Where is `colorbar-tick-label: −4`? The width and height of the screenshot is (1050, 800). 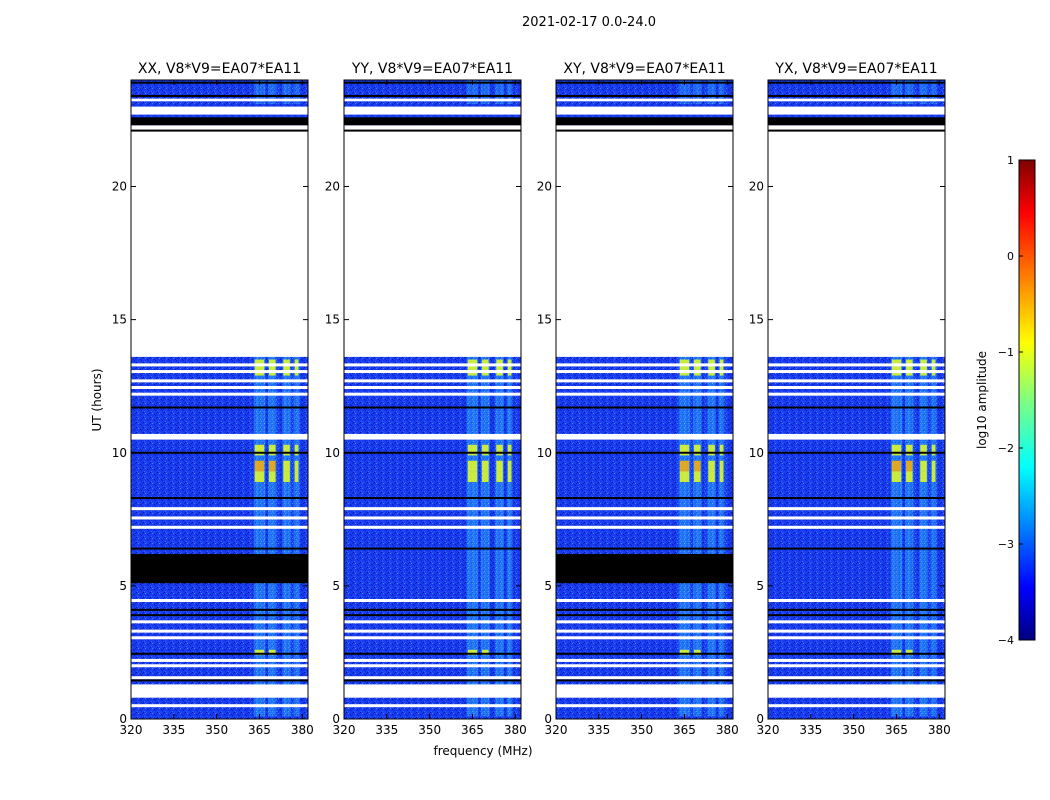 colorbar-tick-label: −4 is located at coordinates (1006, 640).